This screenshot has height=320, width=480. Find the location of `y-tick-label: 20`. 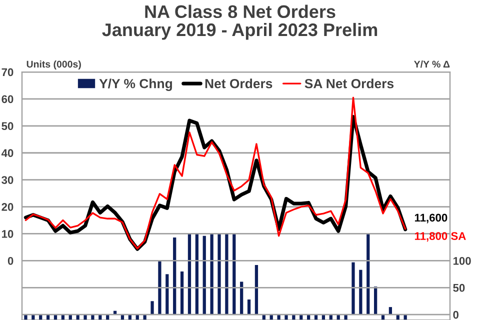

y-tick-label: 20 is located at coordinates (8, 207).